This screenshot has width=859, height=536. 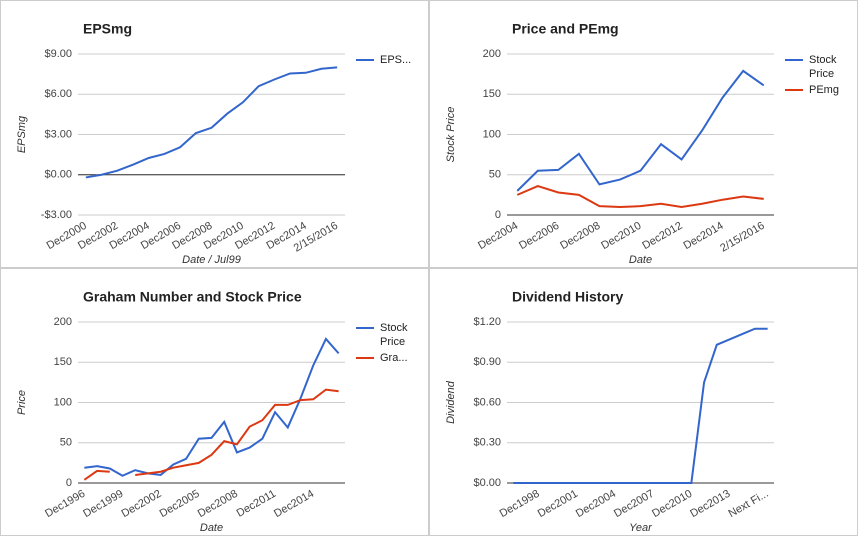 What do you see at coordinates (451, 135) in the screenshot?
I see `y-axis-title: Stock Price` at bounding box center [451, 135].